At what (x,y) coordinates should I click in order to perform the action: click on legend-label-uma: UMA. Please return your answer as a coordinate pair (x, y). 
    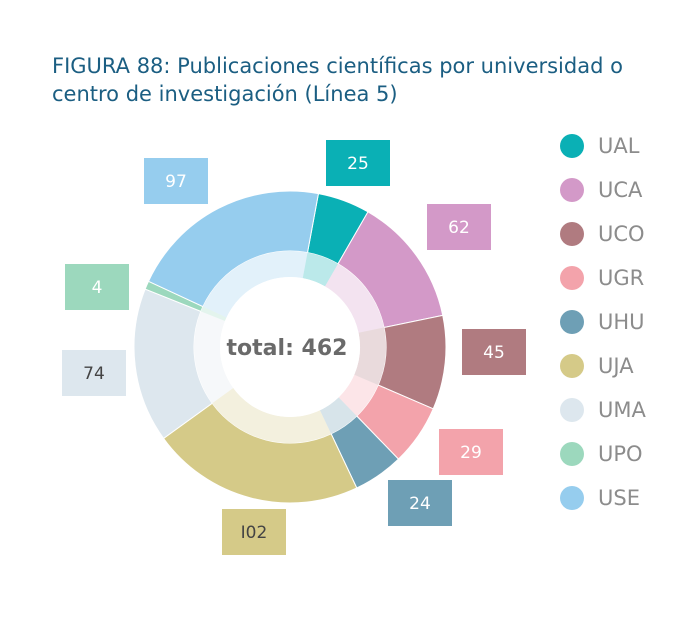
    Looking at the image, I should click on (622, 410).